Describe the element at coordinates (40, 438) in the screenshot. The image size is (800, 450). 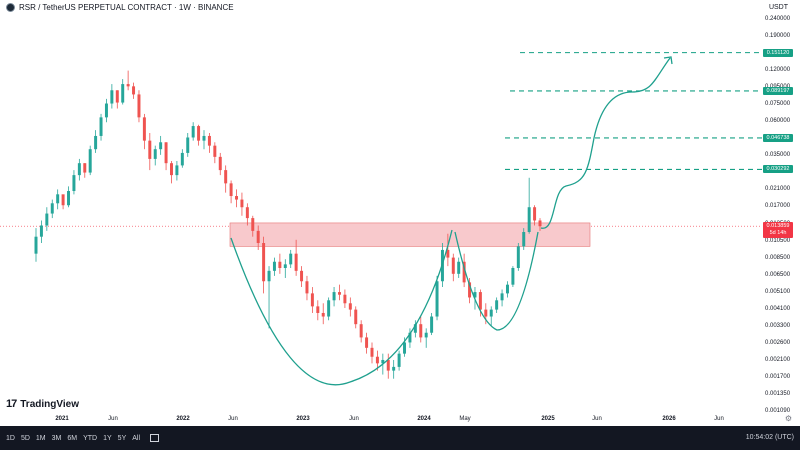
I see `timeframe-button: 1M` at that location.